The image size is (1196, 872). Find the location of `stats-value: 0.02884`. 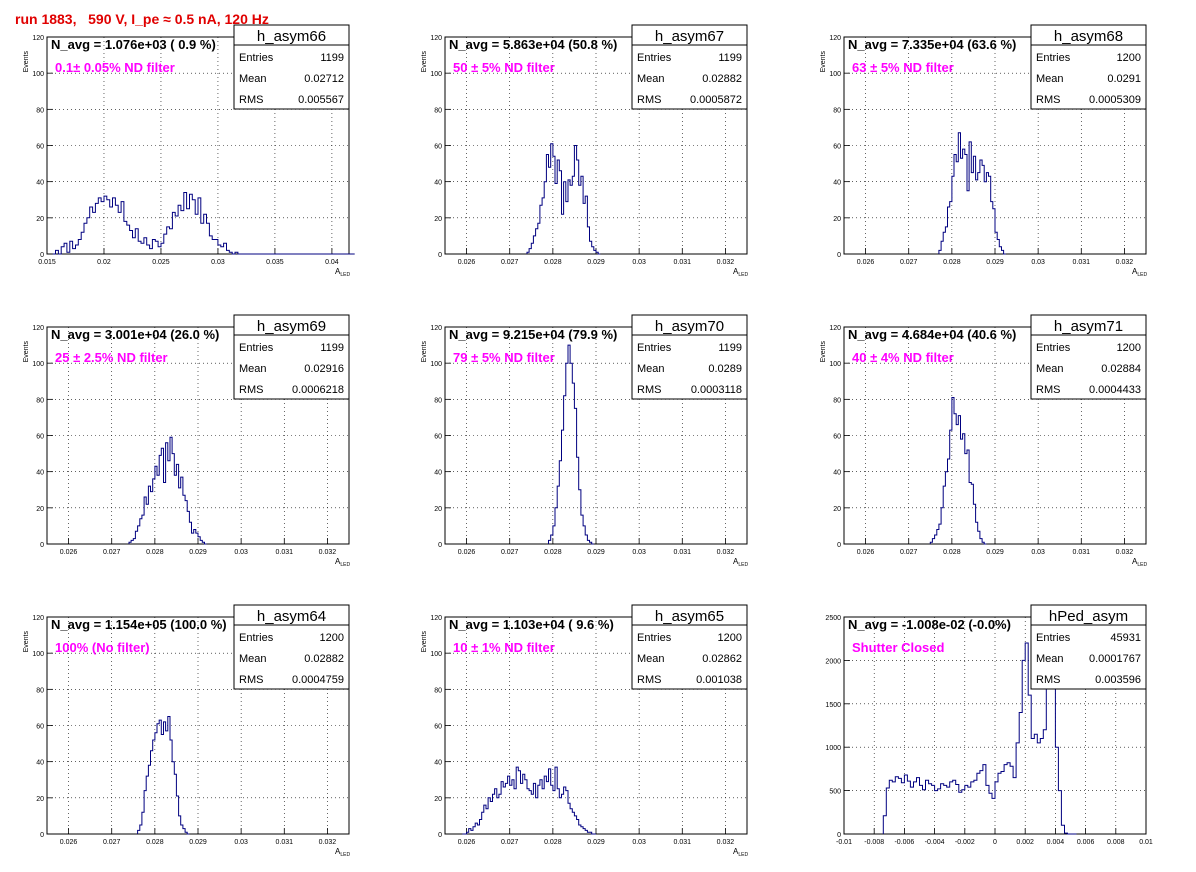

stats-value: 0.02884 is located at coordinates (1121, 369).